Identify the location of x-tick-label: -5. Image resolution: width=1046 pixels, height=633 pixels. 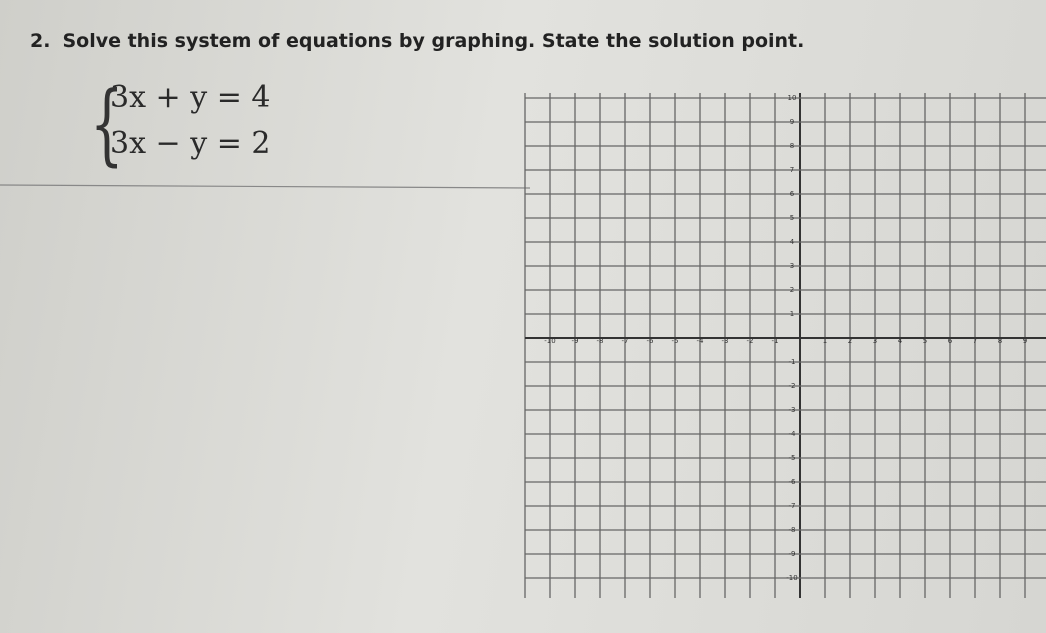
(675, 341).